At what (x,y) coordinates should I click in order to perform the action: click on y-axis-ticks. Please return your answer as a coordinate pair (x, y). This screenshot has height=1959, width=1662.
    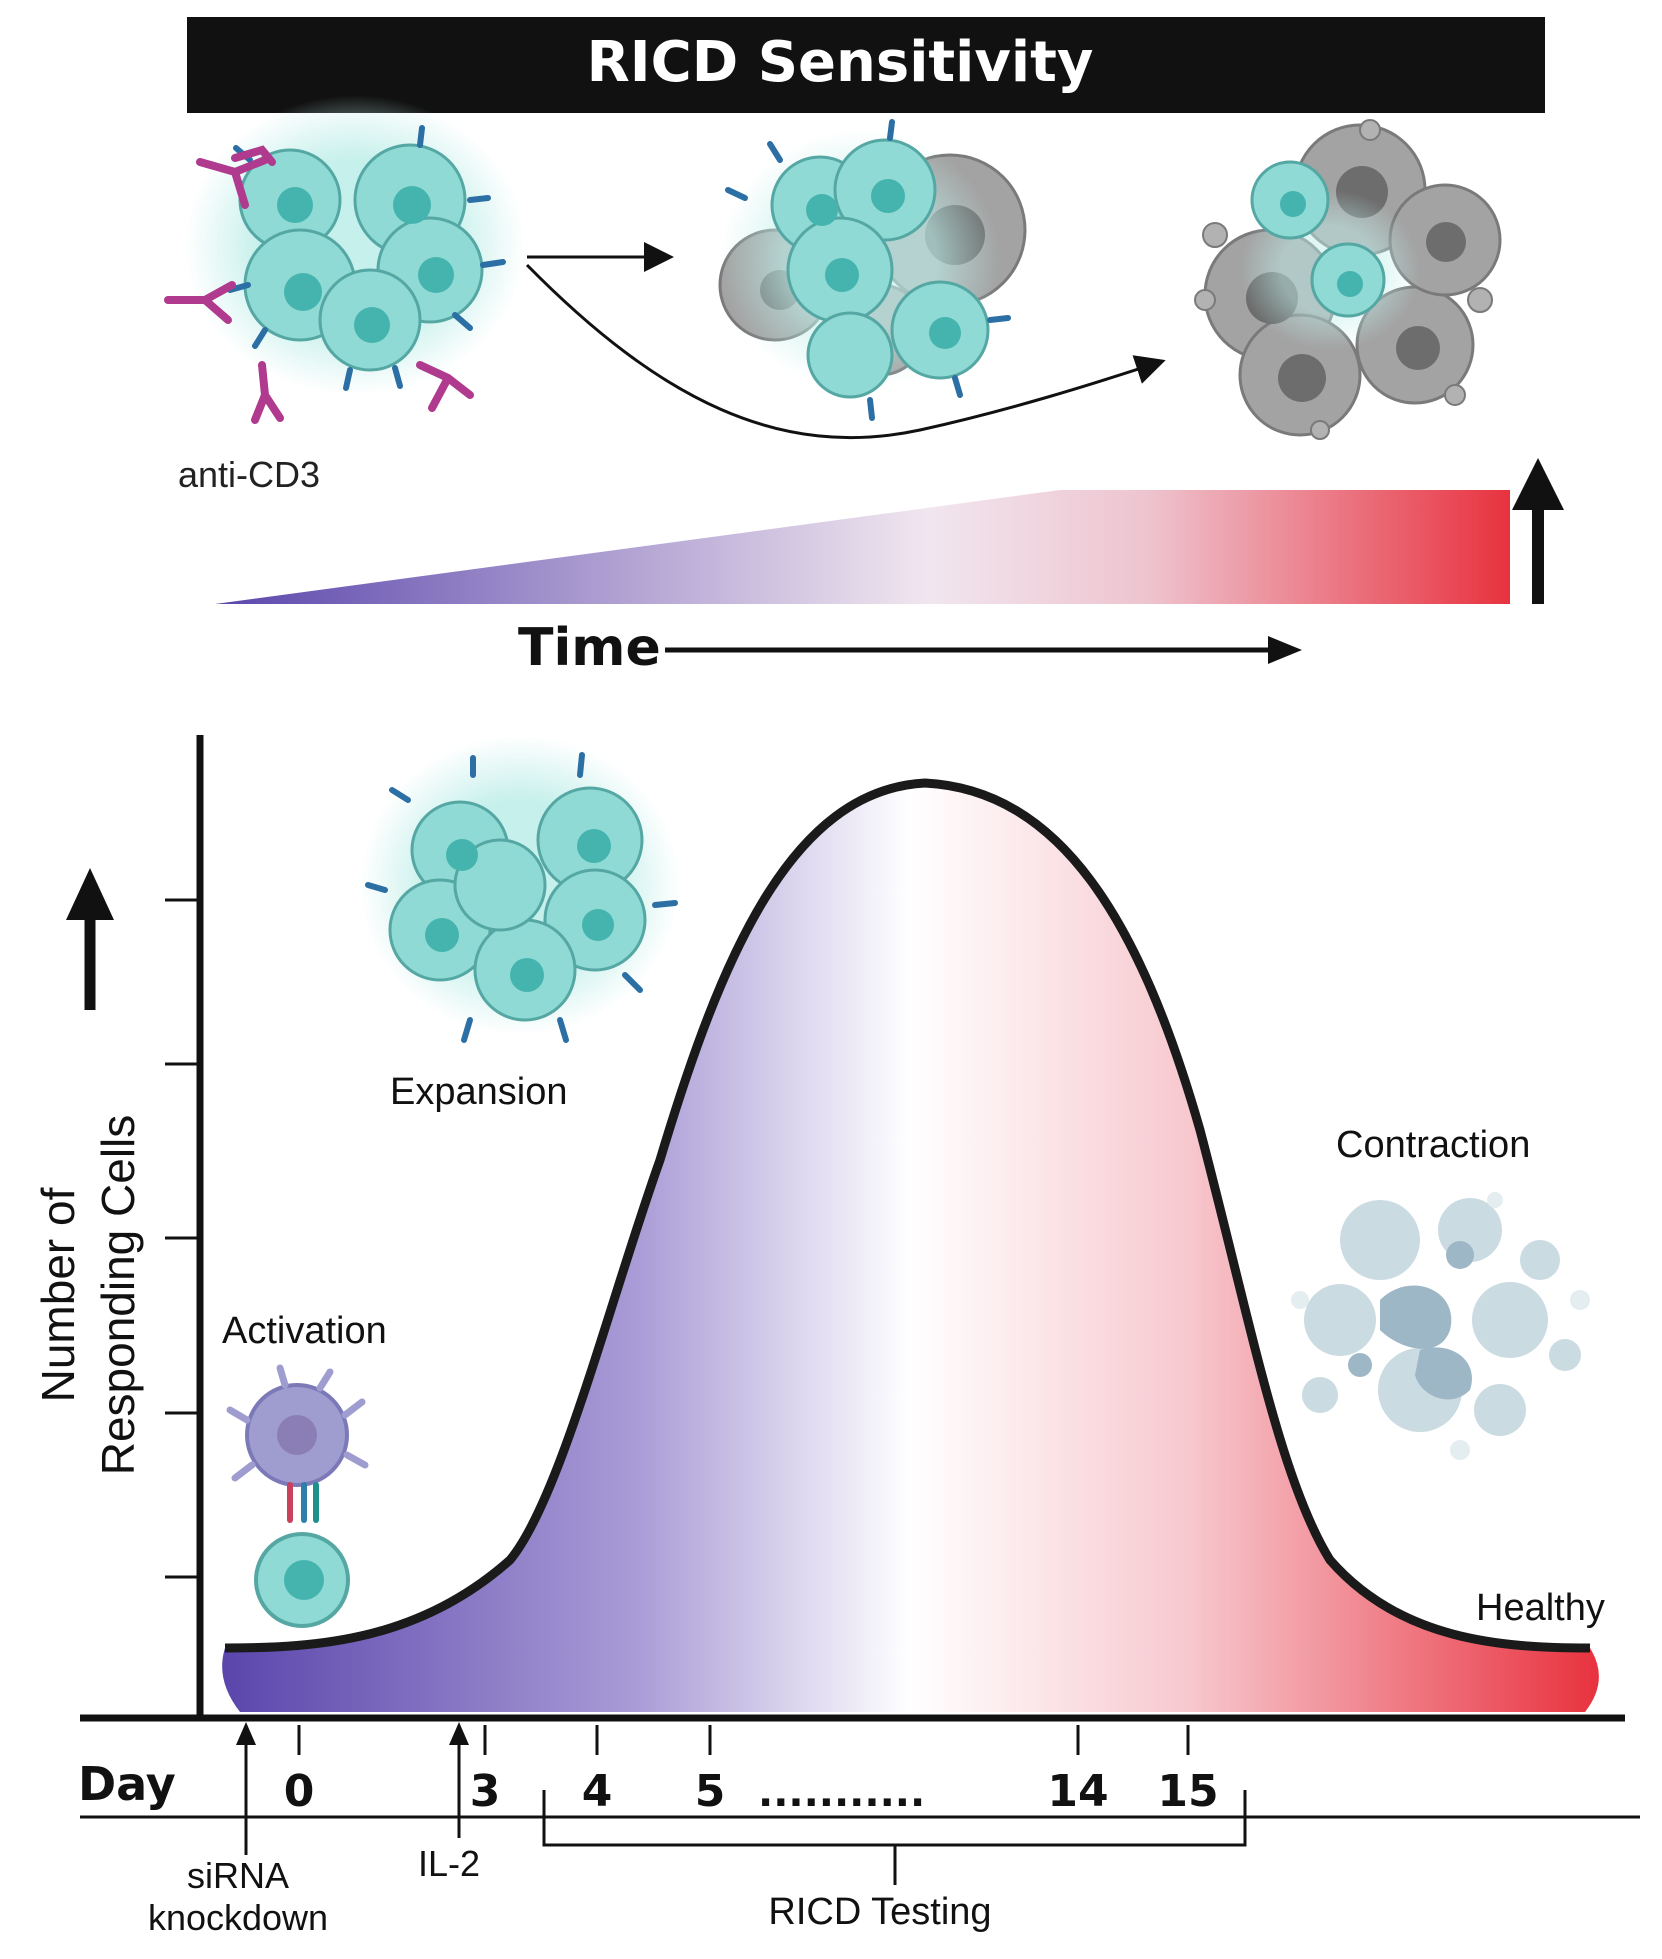
    Looking at the image, I should click on (182, 1238).